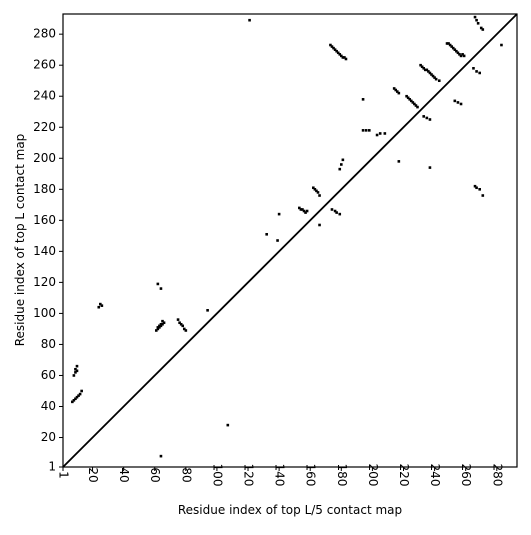 The image size is (531, 535). What do you see at coordinates (290, 510) in the screenshot?
I see `x-axis-label: Residue index of top L/5 contact map` at bounding box center [290, 510].